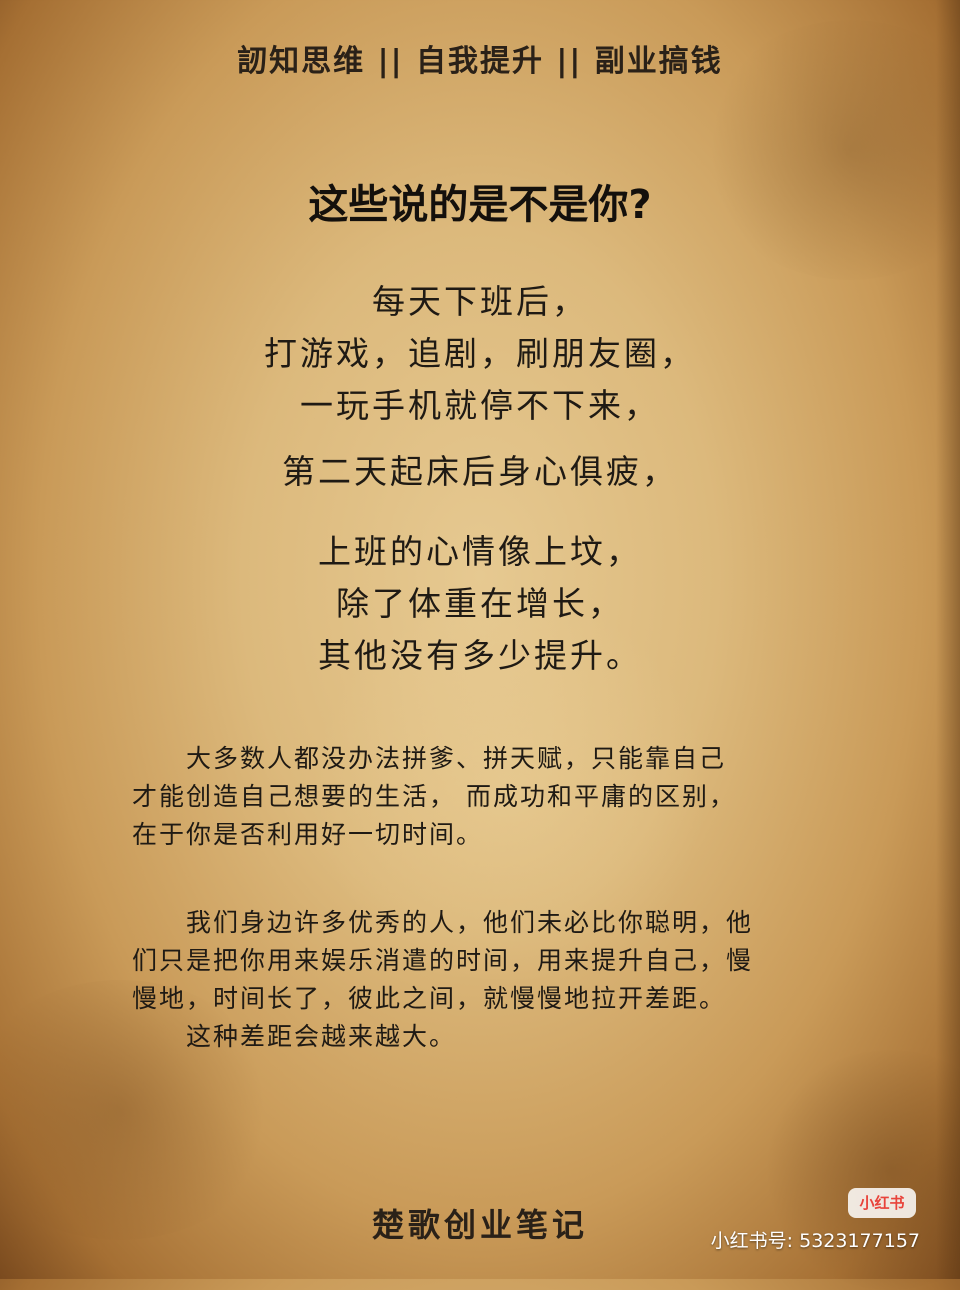 The width and height of the screenshot is (960, 1290). What do you see at coordinates (480, 655) in the screenshot?
I see `poem-line: 其他没有多少提升。` at bounding box center [480, 655].